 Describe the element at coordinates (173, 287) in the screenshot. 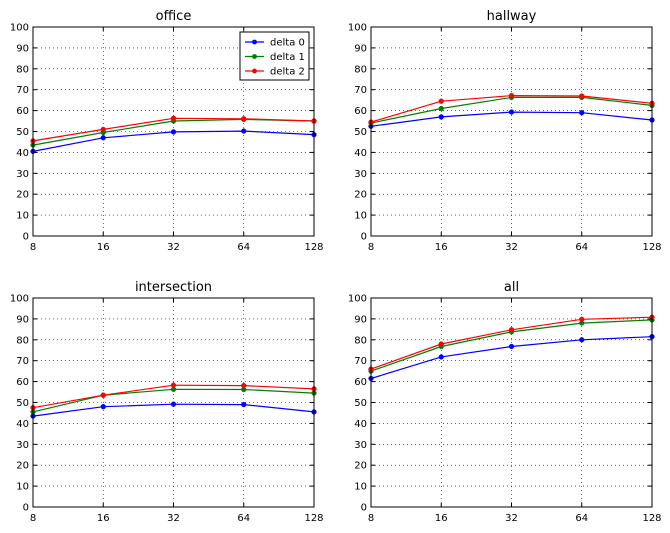

I see `subplot-title: intersection` at that location.